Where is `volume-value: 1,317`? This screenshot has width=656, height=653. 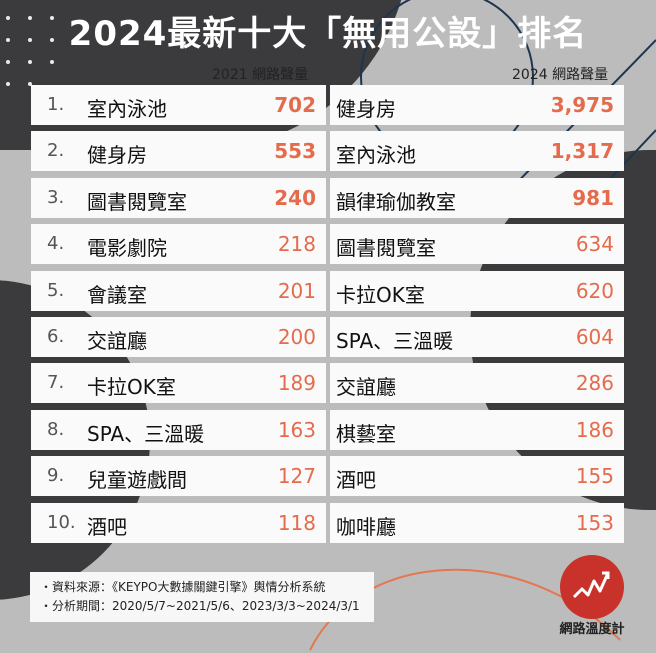 volume-value: 1,317 is located at coordinates (582, 151).